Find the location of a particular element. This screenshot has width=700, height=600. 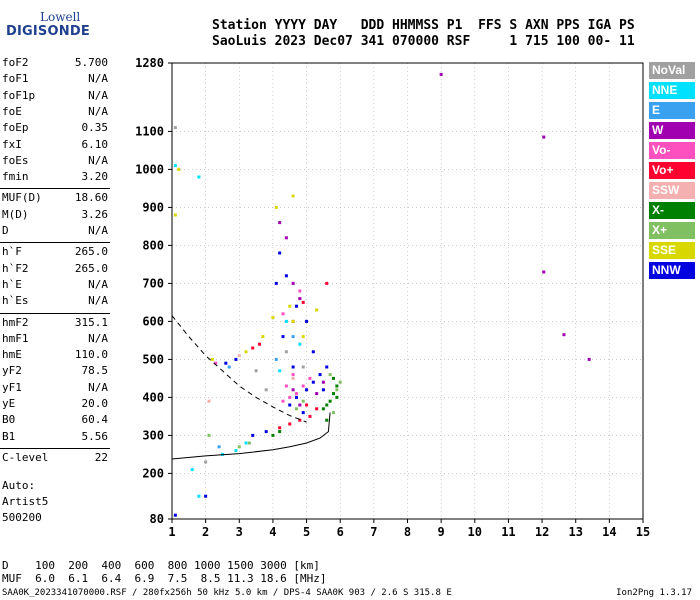

x-tick-label: 10 is located at coordinates (475, 532).